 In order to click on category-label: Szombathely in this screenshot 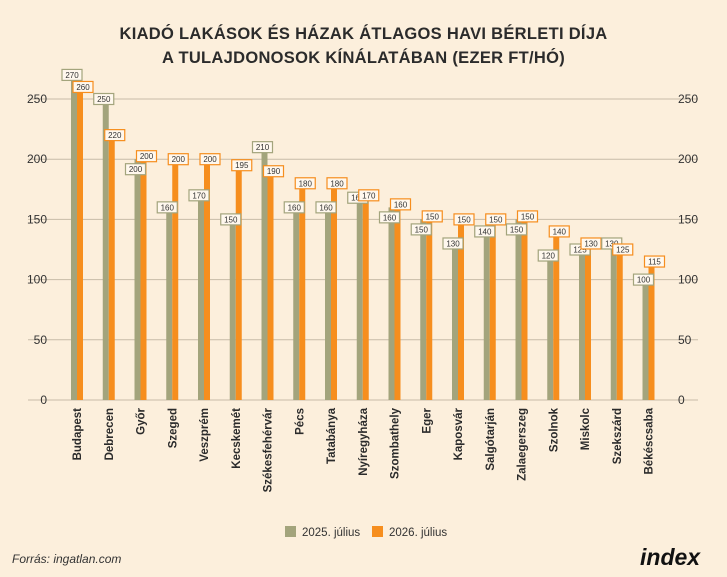, I will do `click(396, 443)`.